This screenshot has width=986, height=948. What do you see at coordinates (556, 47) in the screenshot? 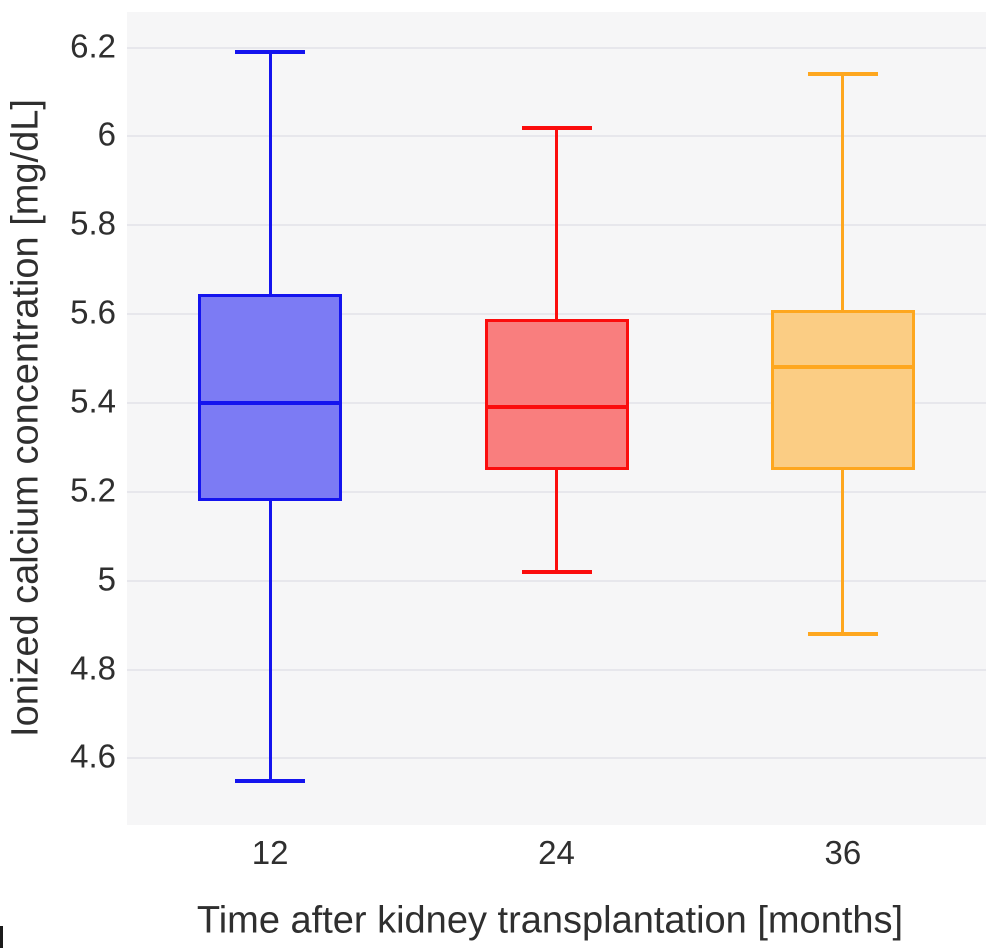
I see `gridline-6.2` at bounding box center [556, 47].